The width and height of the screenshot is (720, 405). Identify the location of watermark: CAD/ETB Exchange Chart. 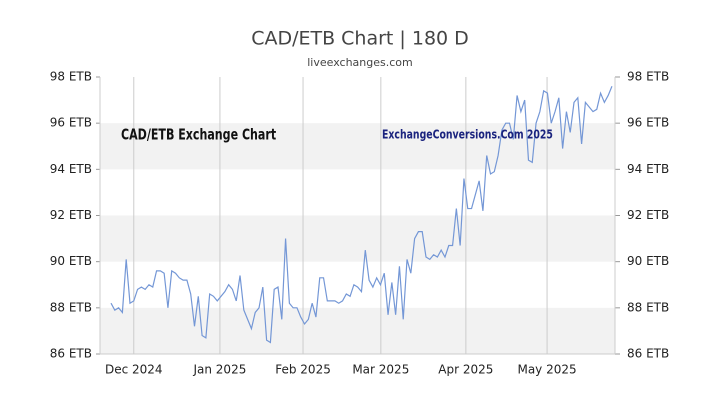
(198, 134).